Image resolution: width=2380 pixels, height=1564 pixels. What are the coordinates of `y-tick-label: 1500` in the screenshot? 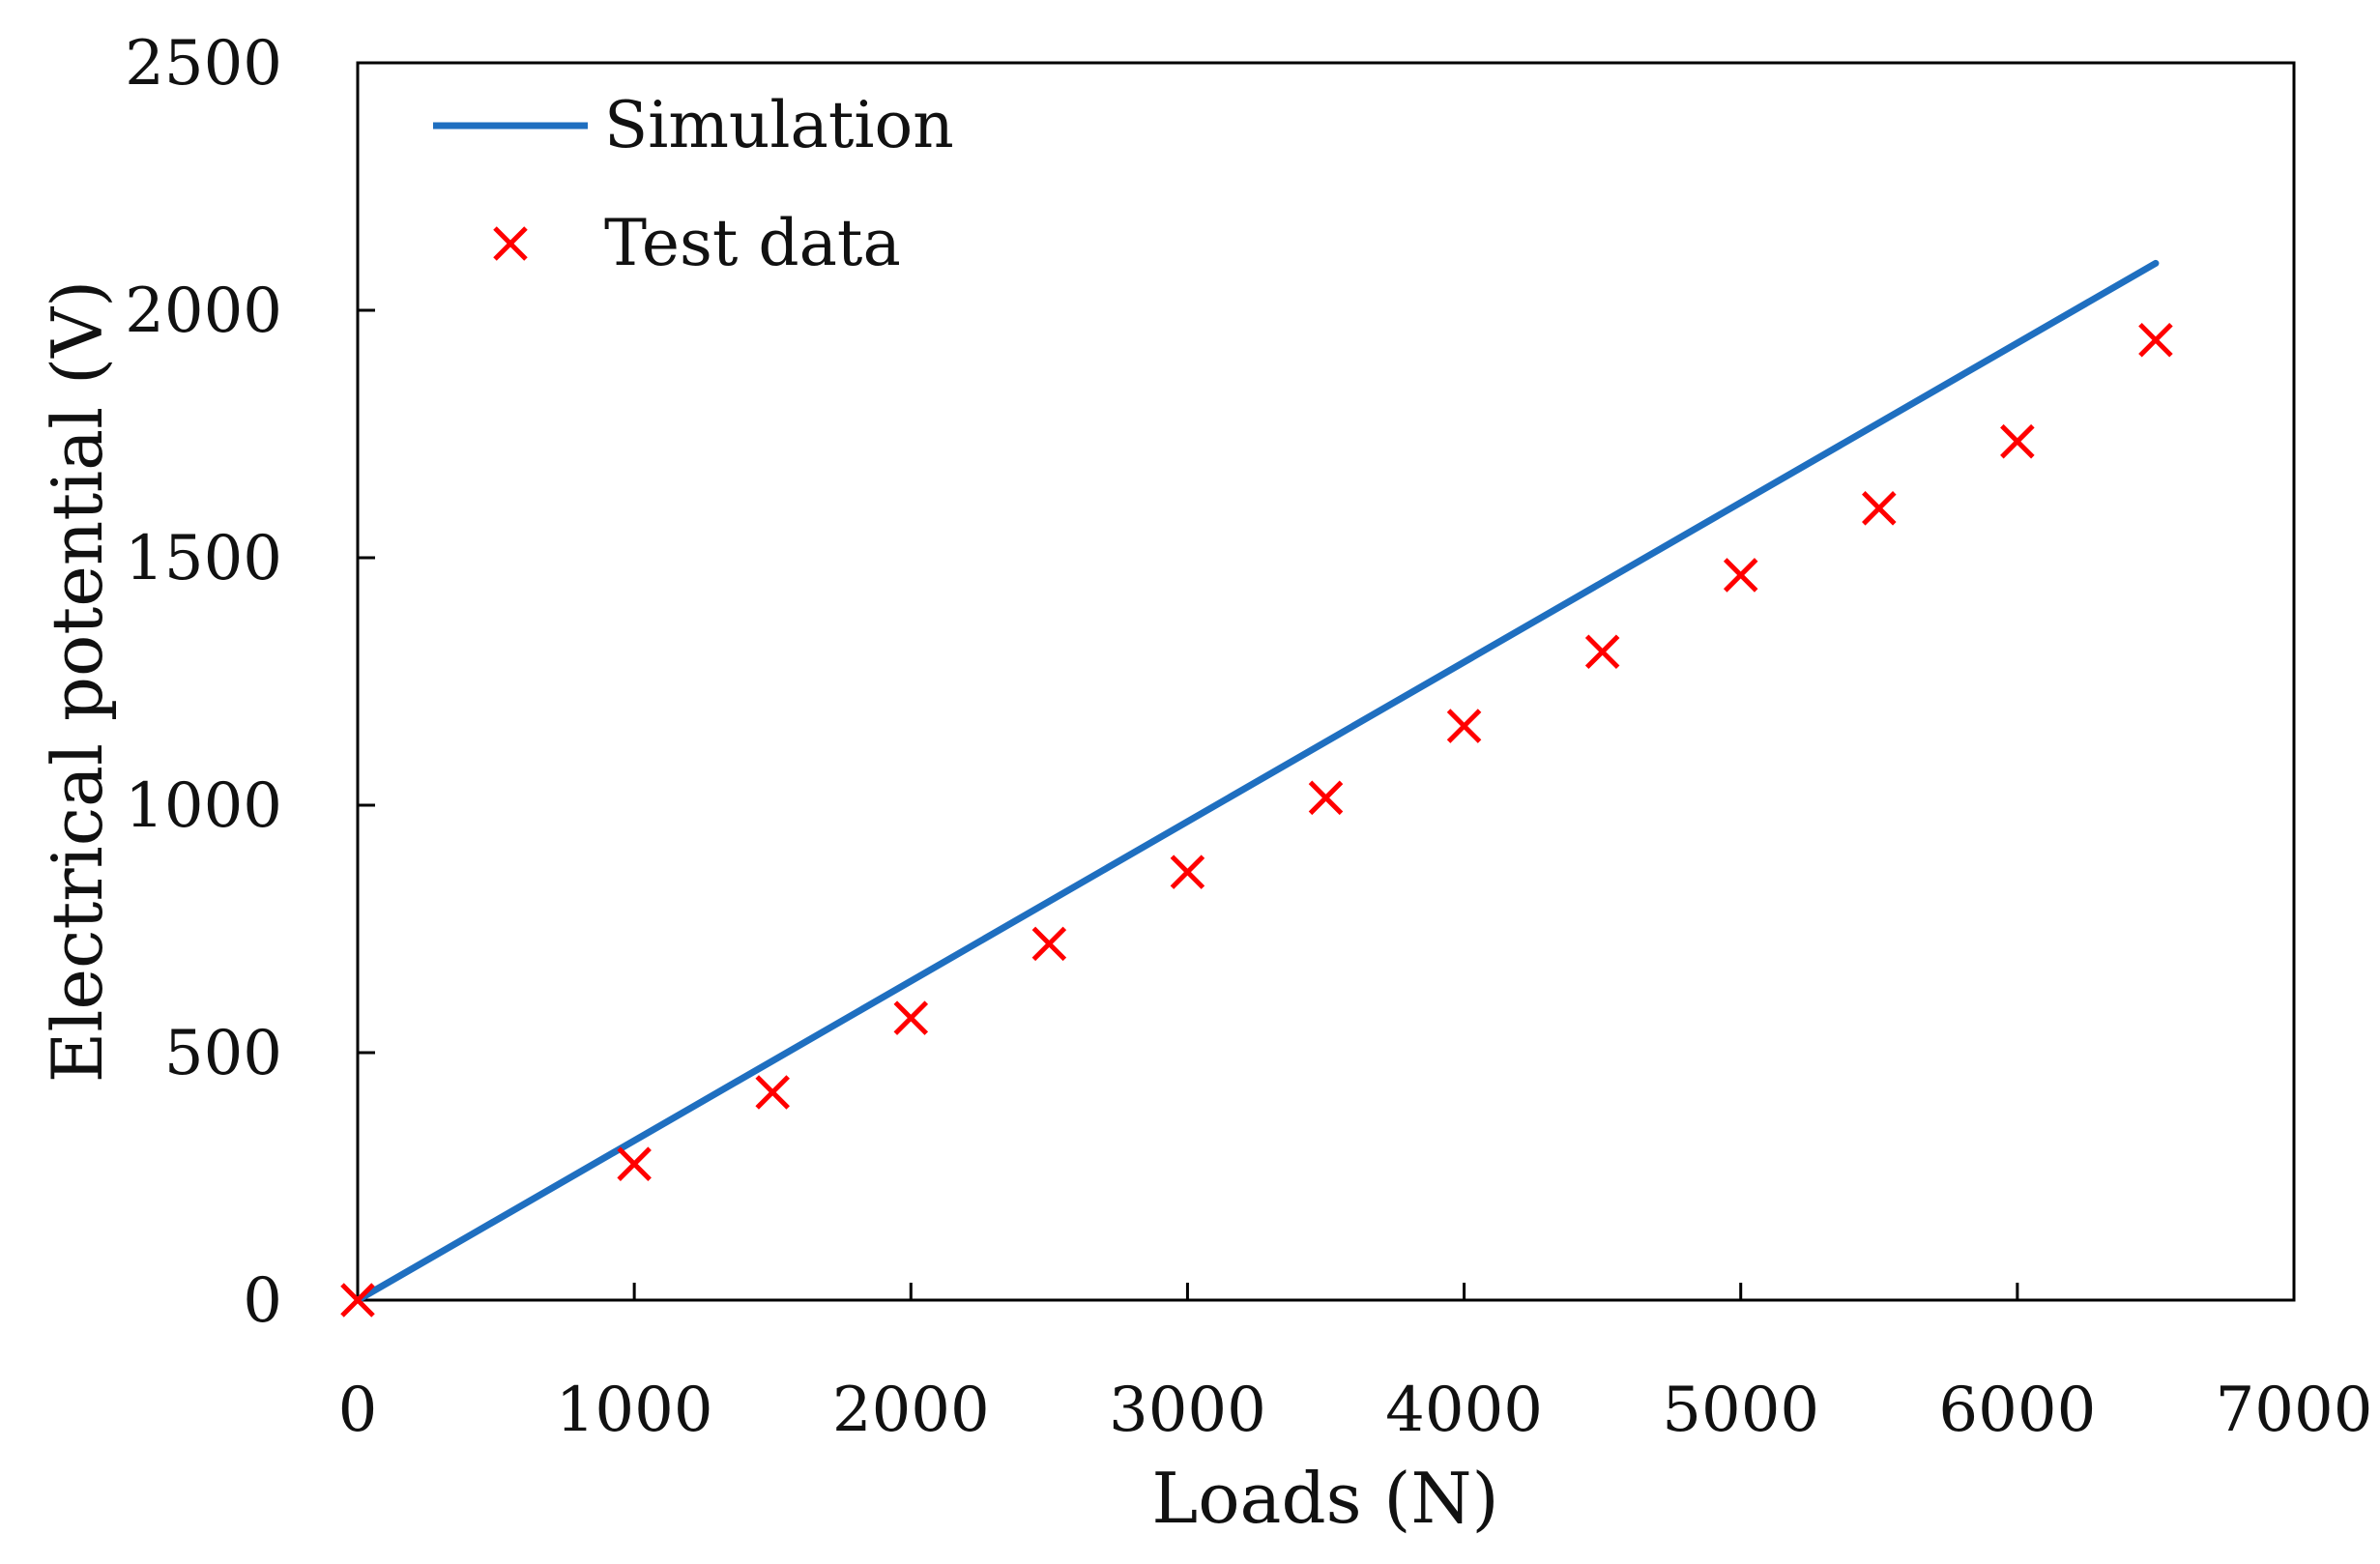 It's located at (204, 558).